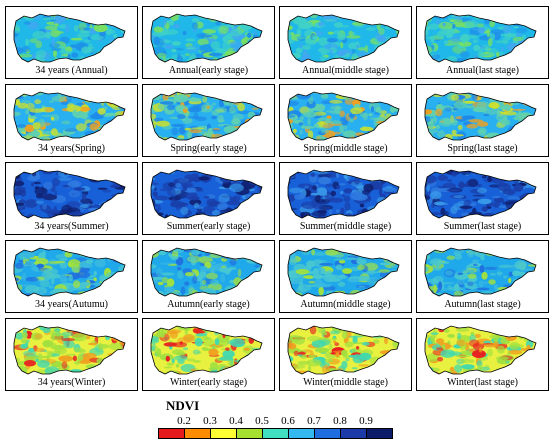 Image resolution: width=554 pixels, height=443 pixels. I want to click on map-panel-annual-3: Annual(last stage), so click(482, 42).